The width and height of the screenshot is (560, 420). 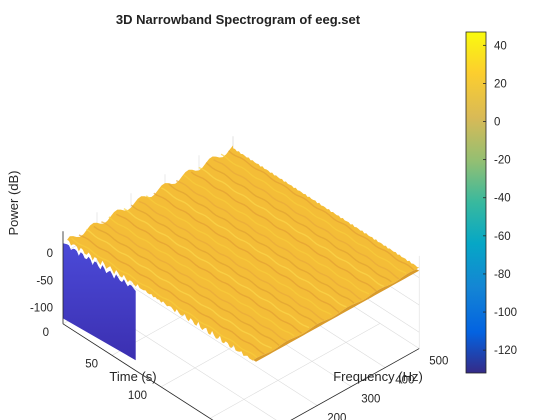 I want to click on y-axis-label: Frequency (Hz), so click(x=378, y=376).